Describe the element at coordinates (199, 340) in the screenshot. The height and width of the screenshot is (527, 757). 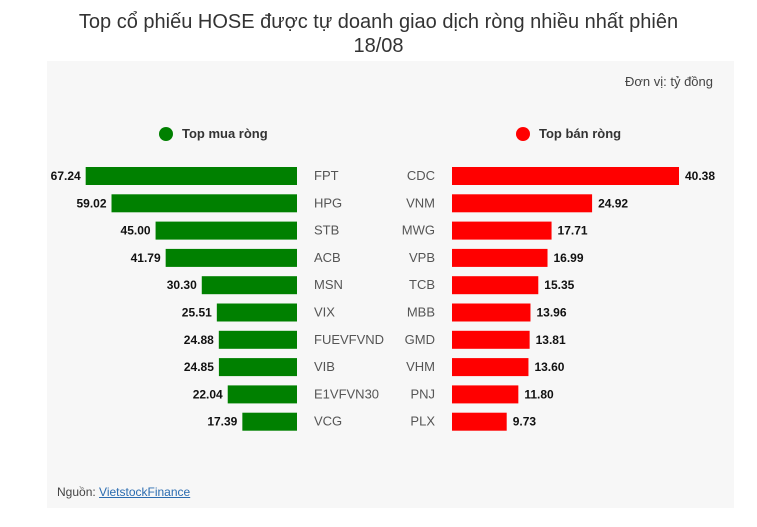
I see `buy-value-label: 24.88` at that location.